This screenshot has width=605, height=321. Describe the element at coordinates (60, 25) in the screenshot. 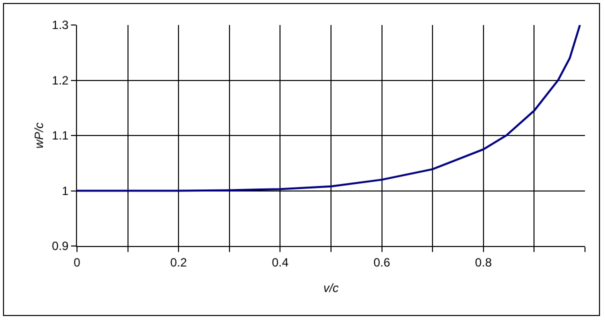

I see `y-tick-label: 1.3` at that location.